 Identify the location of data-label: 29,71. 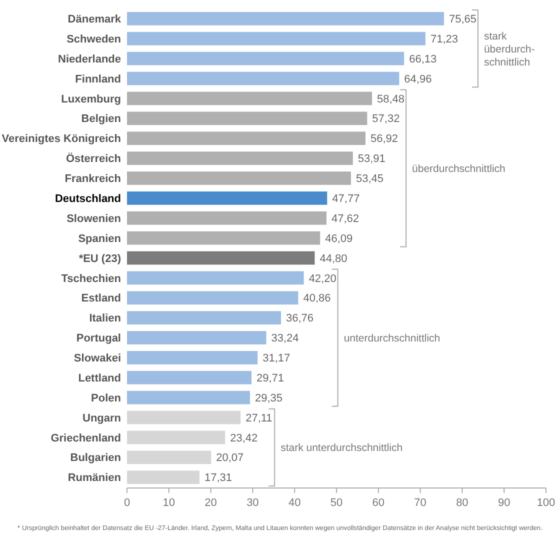
(270, 378).